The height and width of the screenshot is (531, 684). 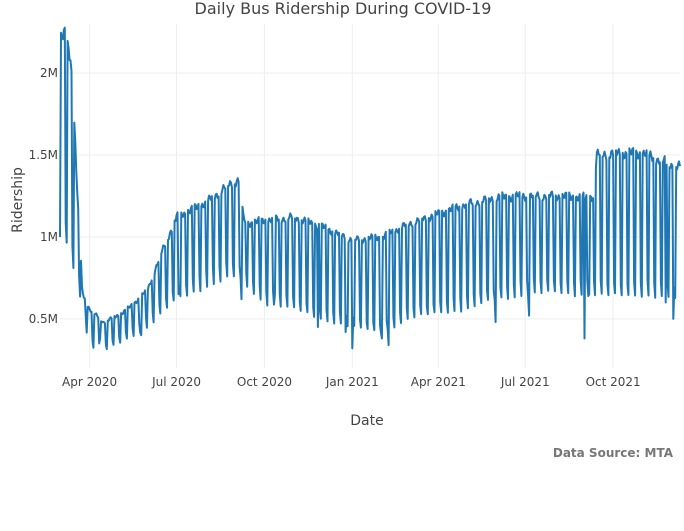 I want to click on y-tick-label: 2M, so click(x=49, y=73).